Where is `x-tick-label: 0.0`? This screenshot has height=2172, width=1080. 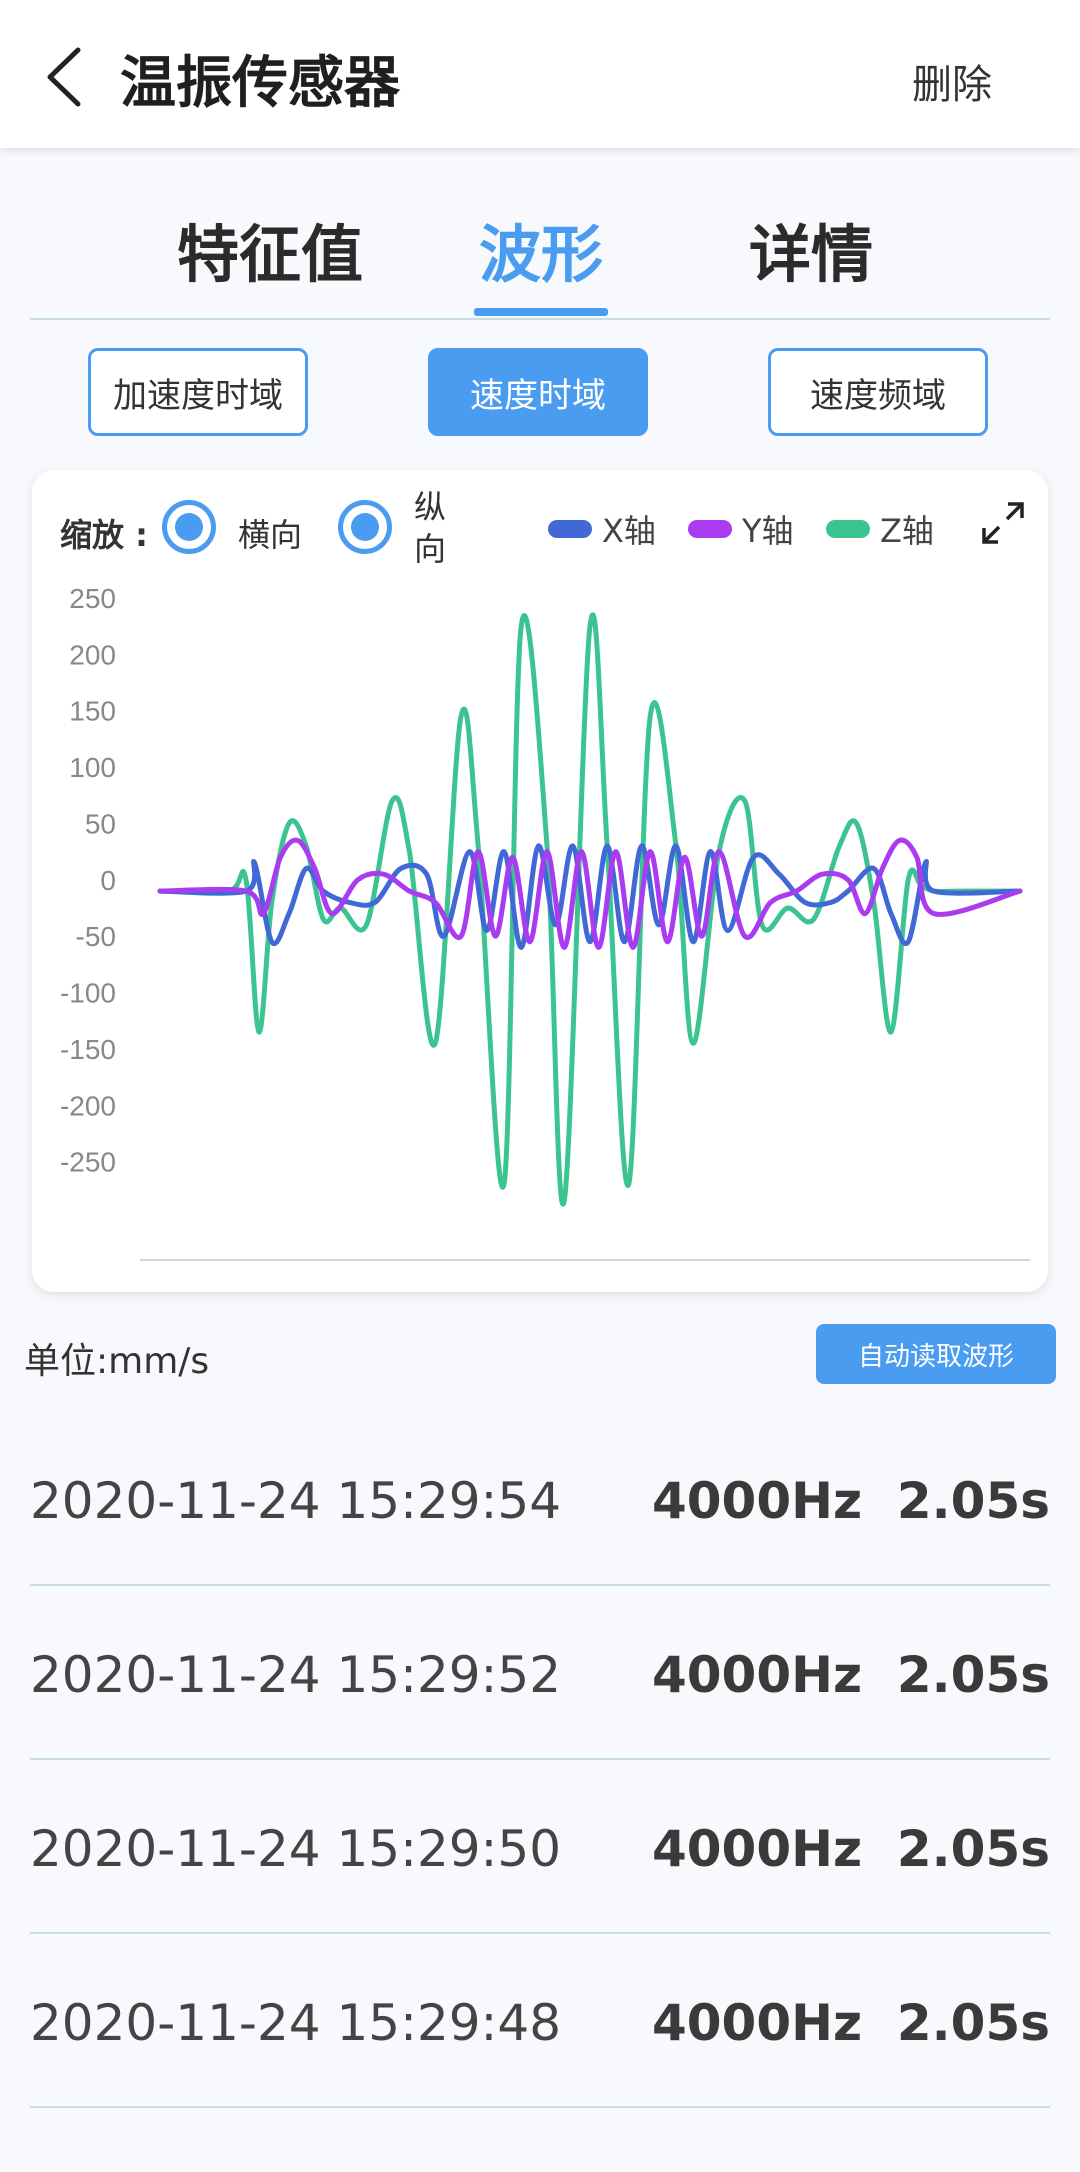
x-tick-label: 0.0 is located at coordinates (140, 1290).